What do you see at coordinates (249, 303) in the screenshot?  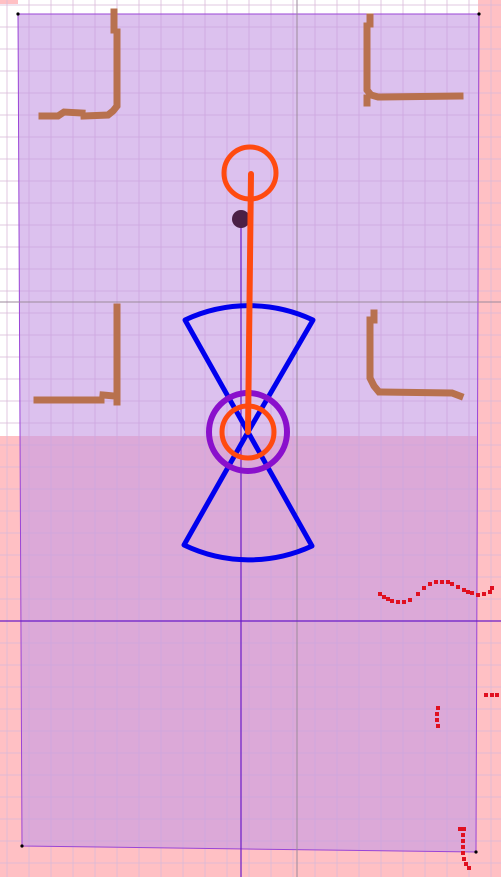 I see `planned-path` at bounding box center [249, 303].